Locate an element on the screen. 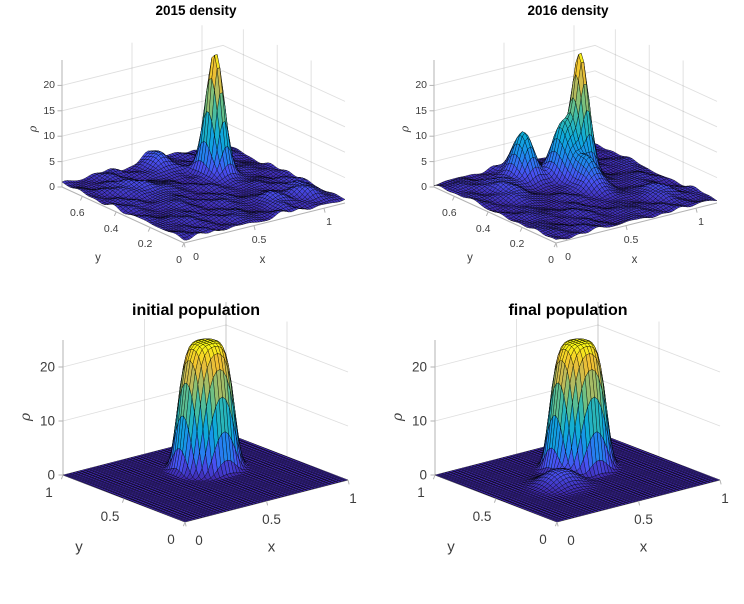 The height and width of the screenshot is (604, 744). plot-title-2016-density: 2016 density is located at coordinates (568, 10).